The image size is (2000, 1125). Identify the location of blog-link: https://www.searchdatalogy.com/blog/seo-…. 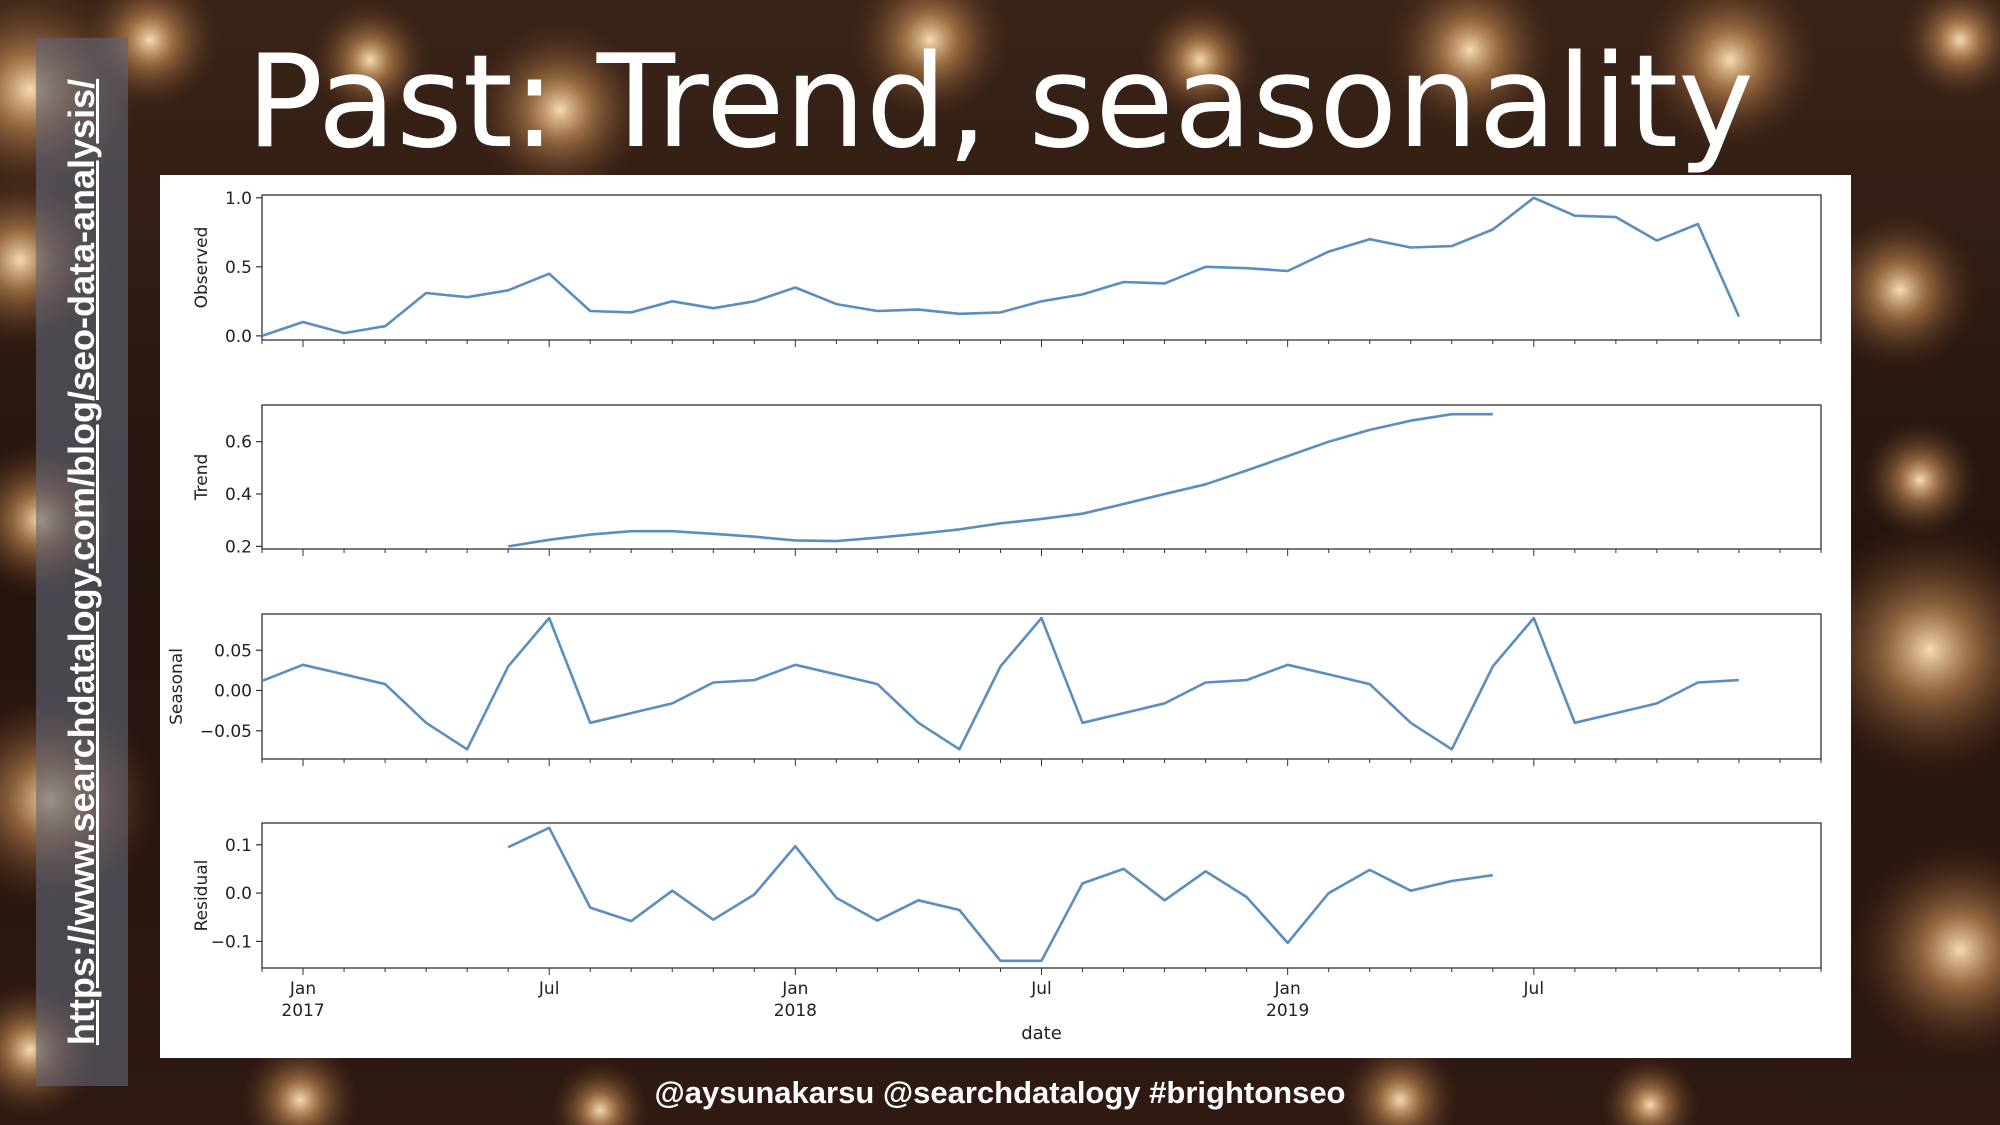
(81, 562).